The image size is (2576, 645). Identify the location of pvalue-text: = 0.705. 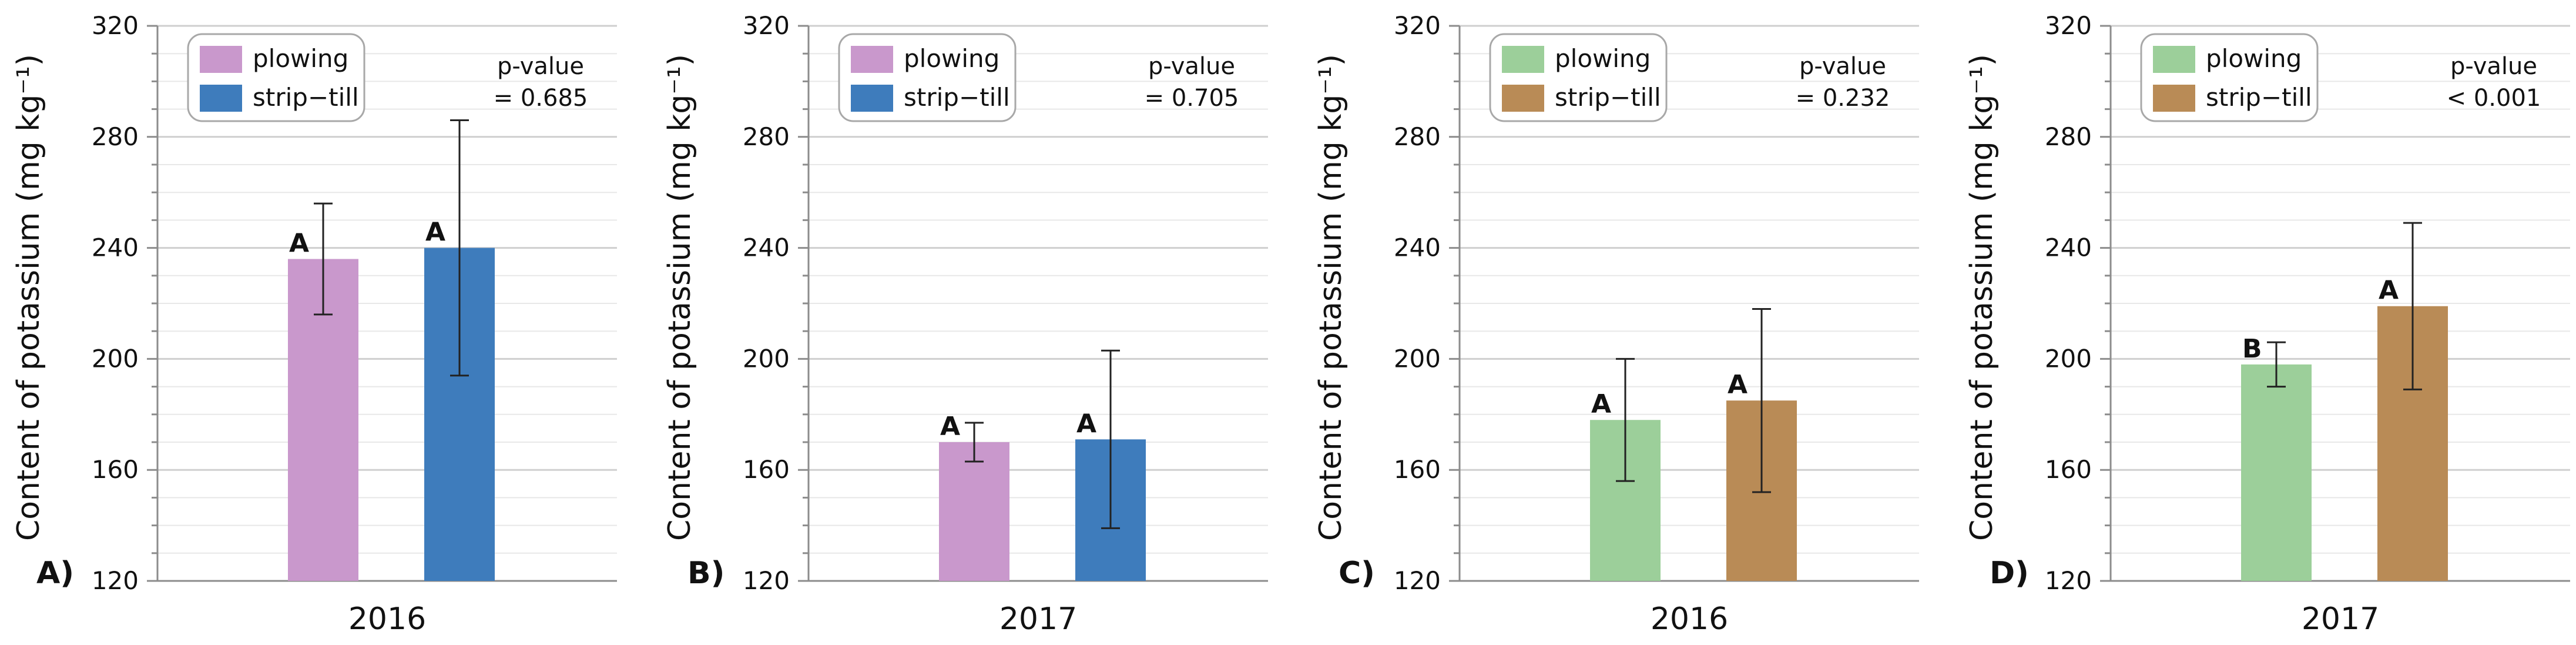
(1192, 99).